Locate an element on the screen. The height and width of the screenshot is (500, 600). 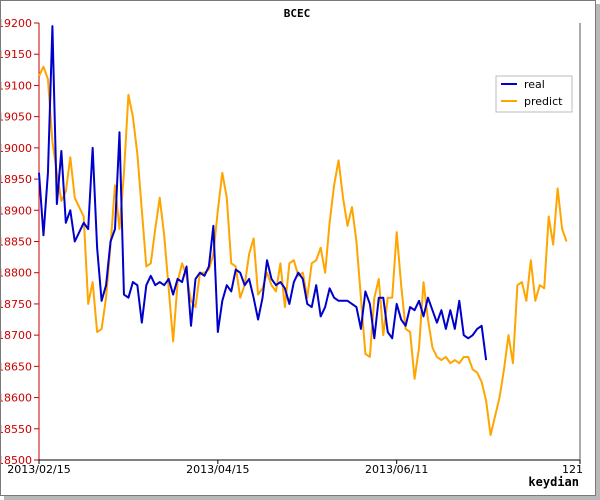
y-tick-label: 18900 is located at coordinates (16, 210).